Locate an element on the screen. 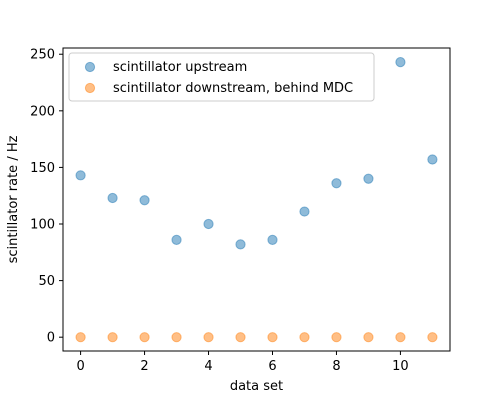 The width and height of the screenshot is (500, 400). x-tick-label: 4 is located at coordinates (208, 366).